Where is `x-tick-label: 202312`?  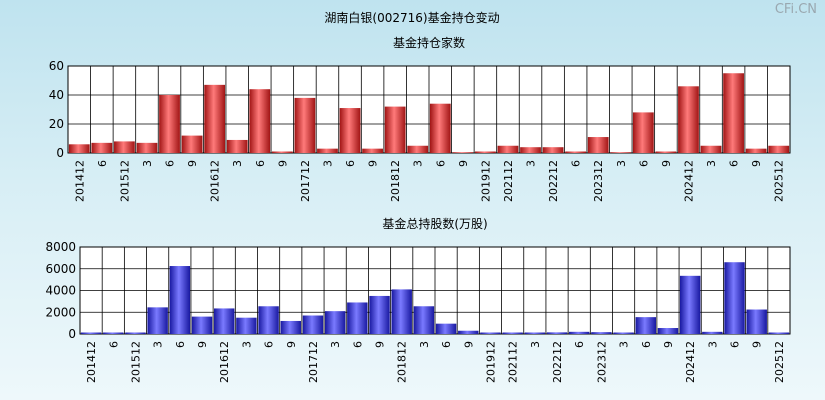
x-tick-label: 202312 is located at coordinates (598, 181).